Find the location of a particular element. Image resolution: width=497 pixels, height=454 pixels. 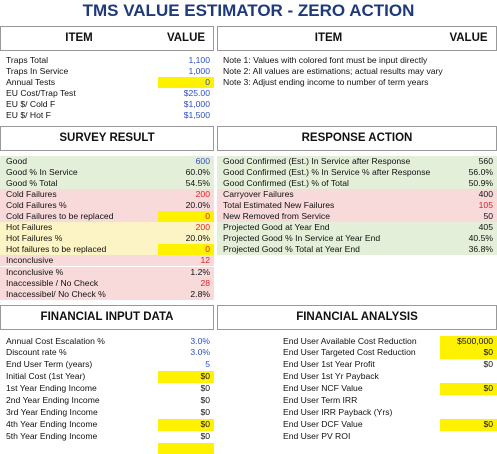

row-value: 12 is located at coordinates (205, 260).